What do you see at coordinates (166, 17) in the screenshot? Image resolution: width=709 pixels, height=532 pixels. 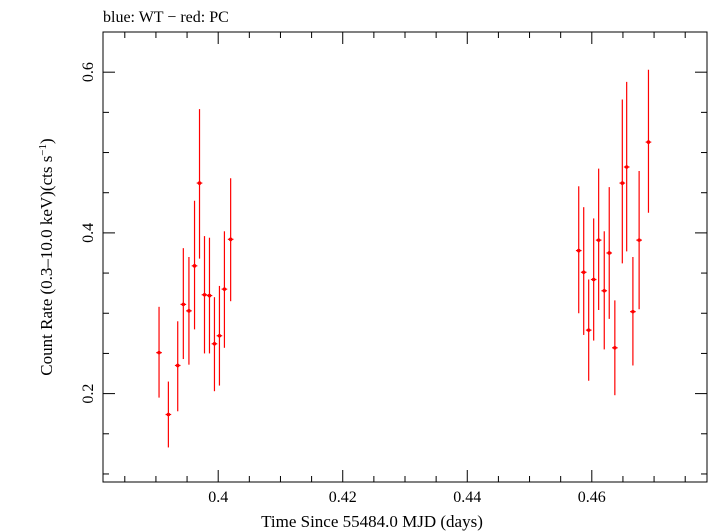 I see `chart-title: blue: WT − red: PC` at bounding box center [166, 17].